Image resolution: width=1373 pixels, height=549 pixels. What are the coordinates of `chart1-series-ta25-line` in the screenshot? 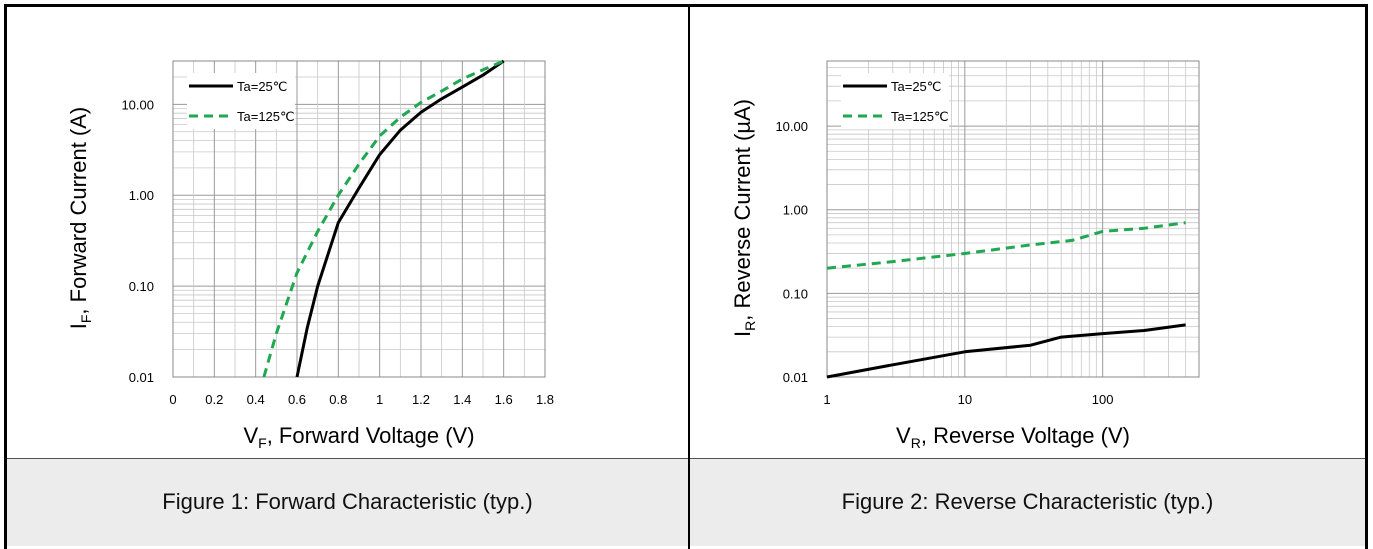 It's located at (400, 218).